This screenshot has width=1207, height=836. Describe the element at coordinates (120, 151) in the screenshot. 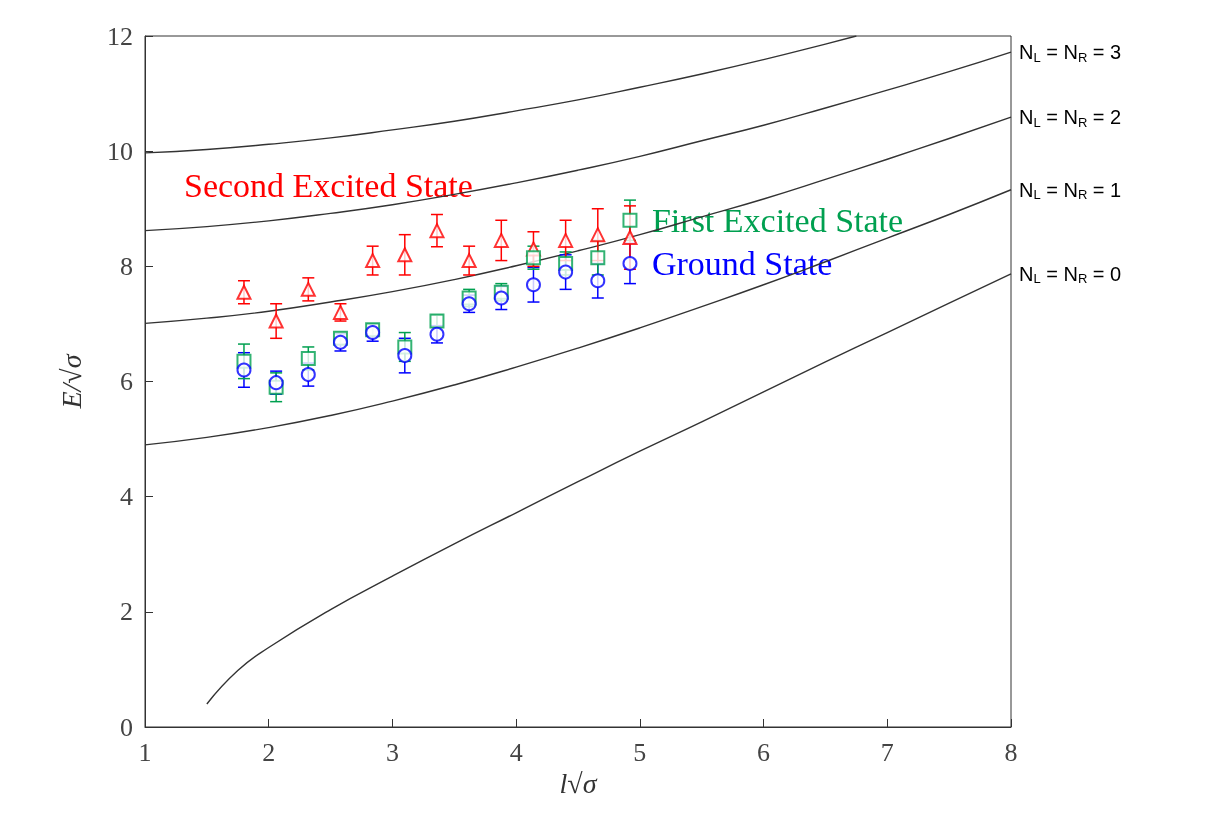

I see `y-tick-label: 10` at that location.